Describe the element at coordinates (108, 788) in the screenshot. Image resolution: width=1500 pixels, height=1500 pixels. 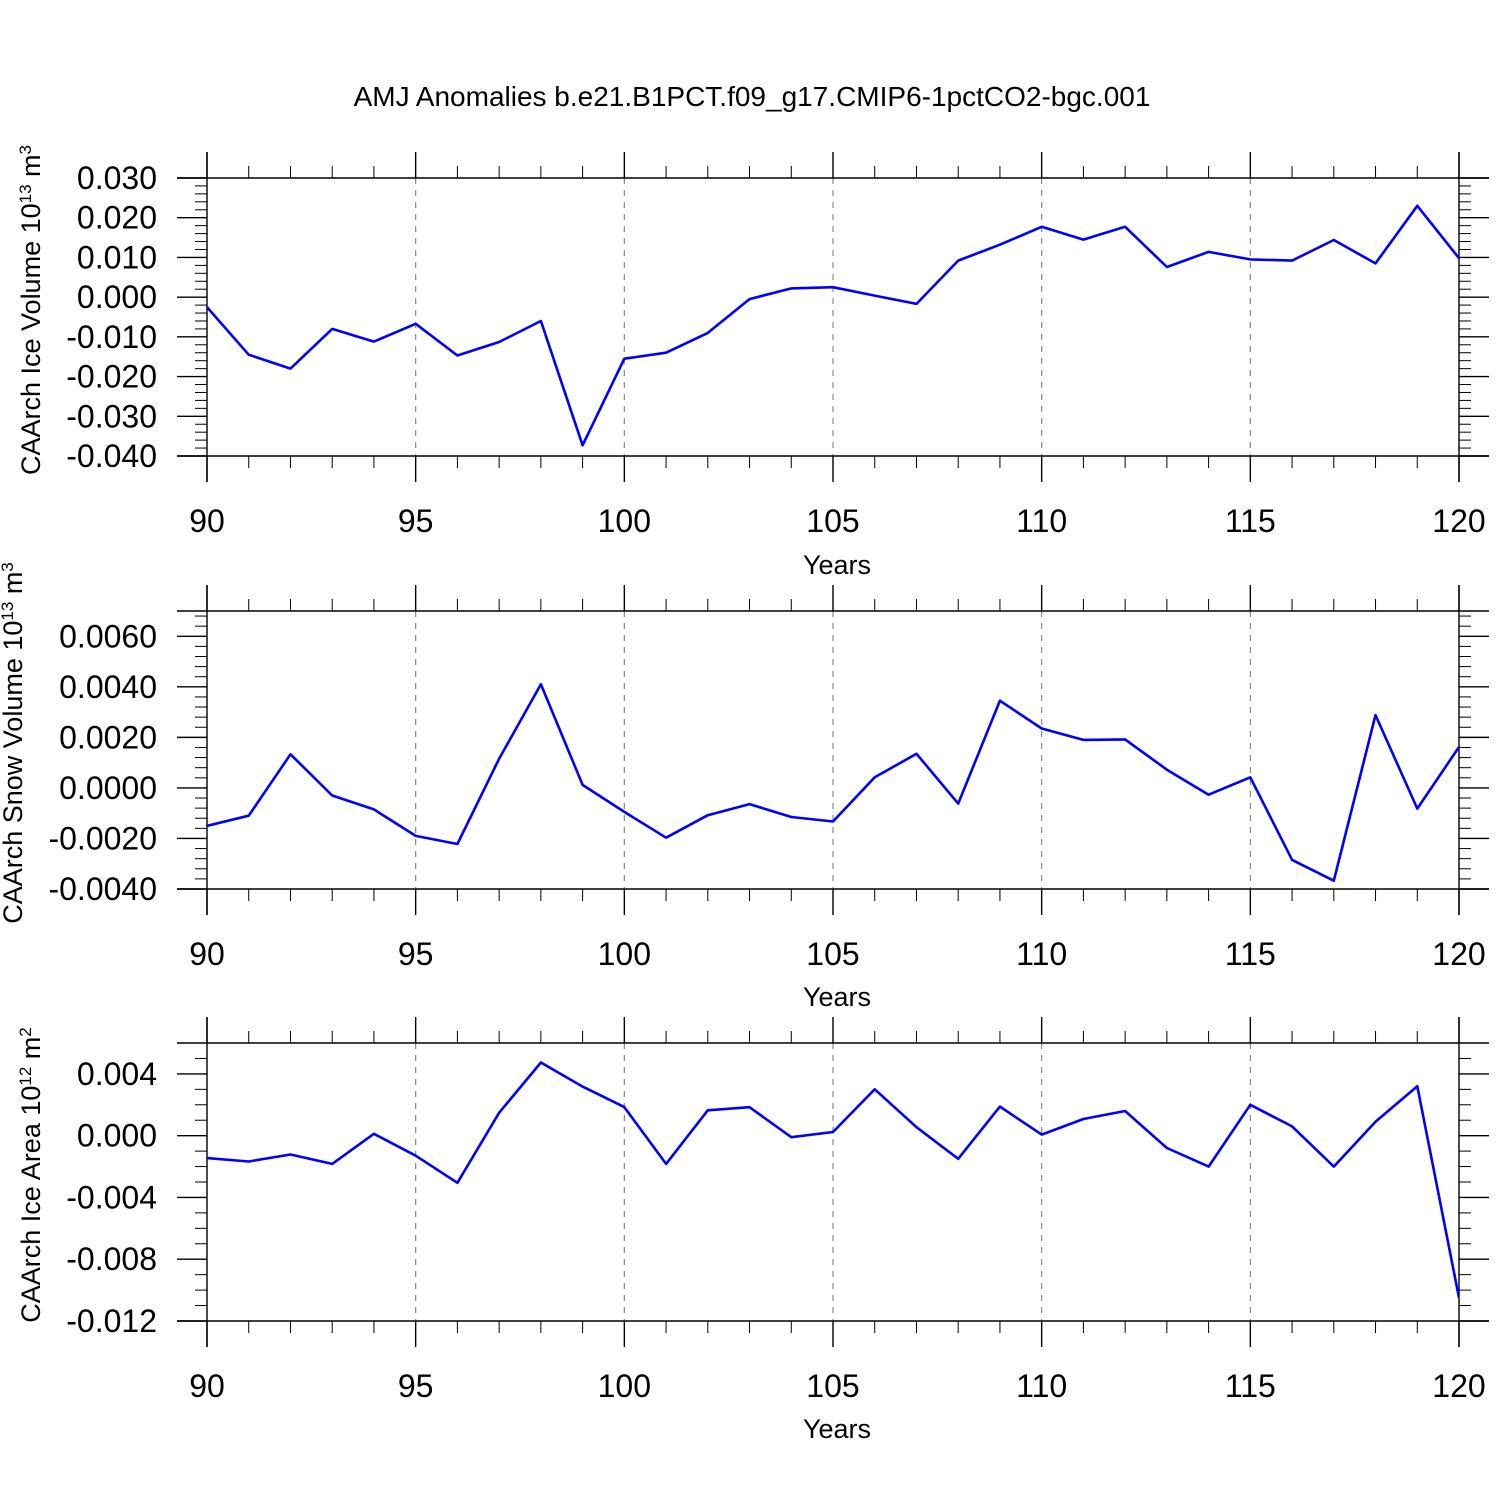
I see `y-tick-label: 0.0000` at that location.